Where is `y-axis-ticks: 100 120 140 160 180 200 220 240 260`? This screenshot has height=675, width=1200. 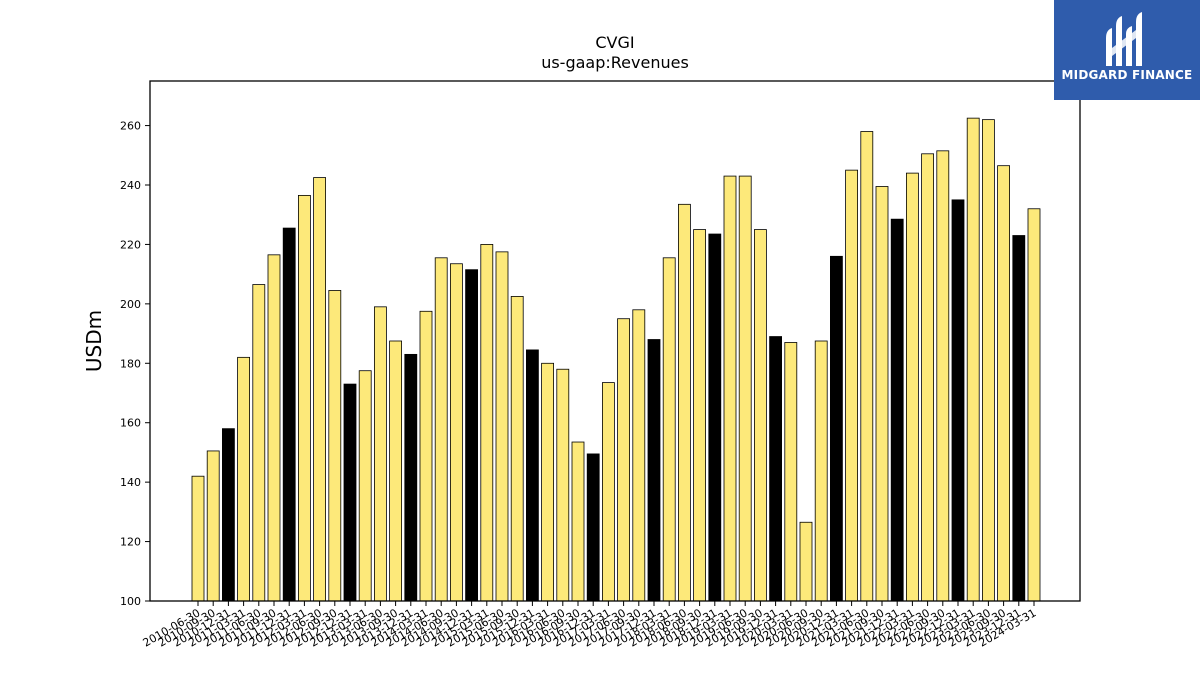 y-axis-ticks: 100 120 140 160 180 200 220 240 260 is located at coordinates (135, 364).